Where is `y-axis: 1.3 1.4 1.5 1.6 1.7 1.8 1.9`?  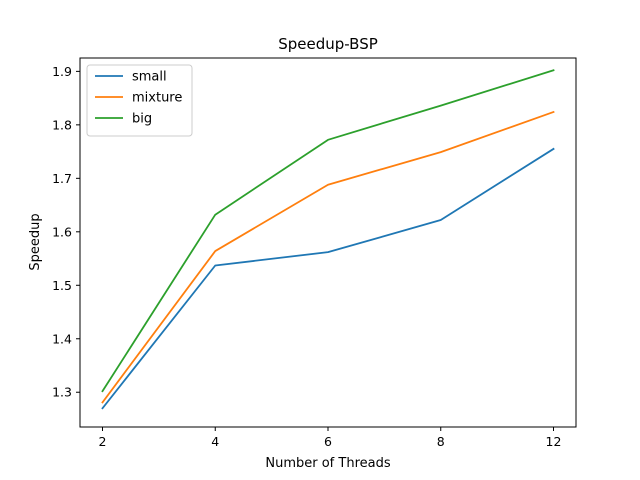
y-axis: 1.3 1.4 1.5 1.6 1.7 1.8 1.9 is located at coordinates (66, 232).